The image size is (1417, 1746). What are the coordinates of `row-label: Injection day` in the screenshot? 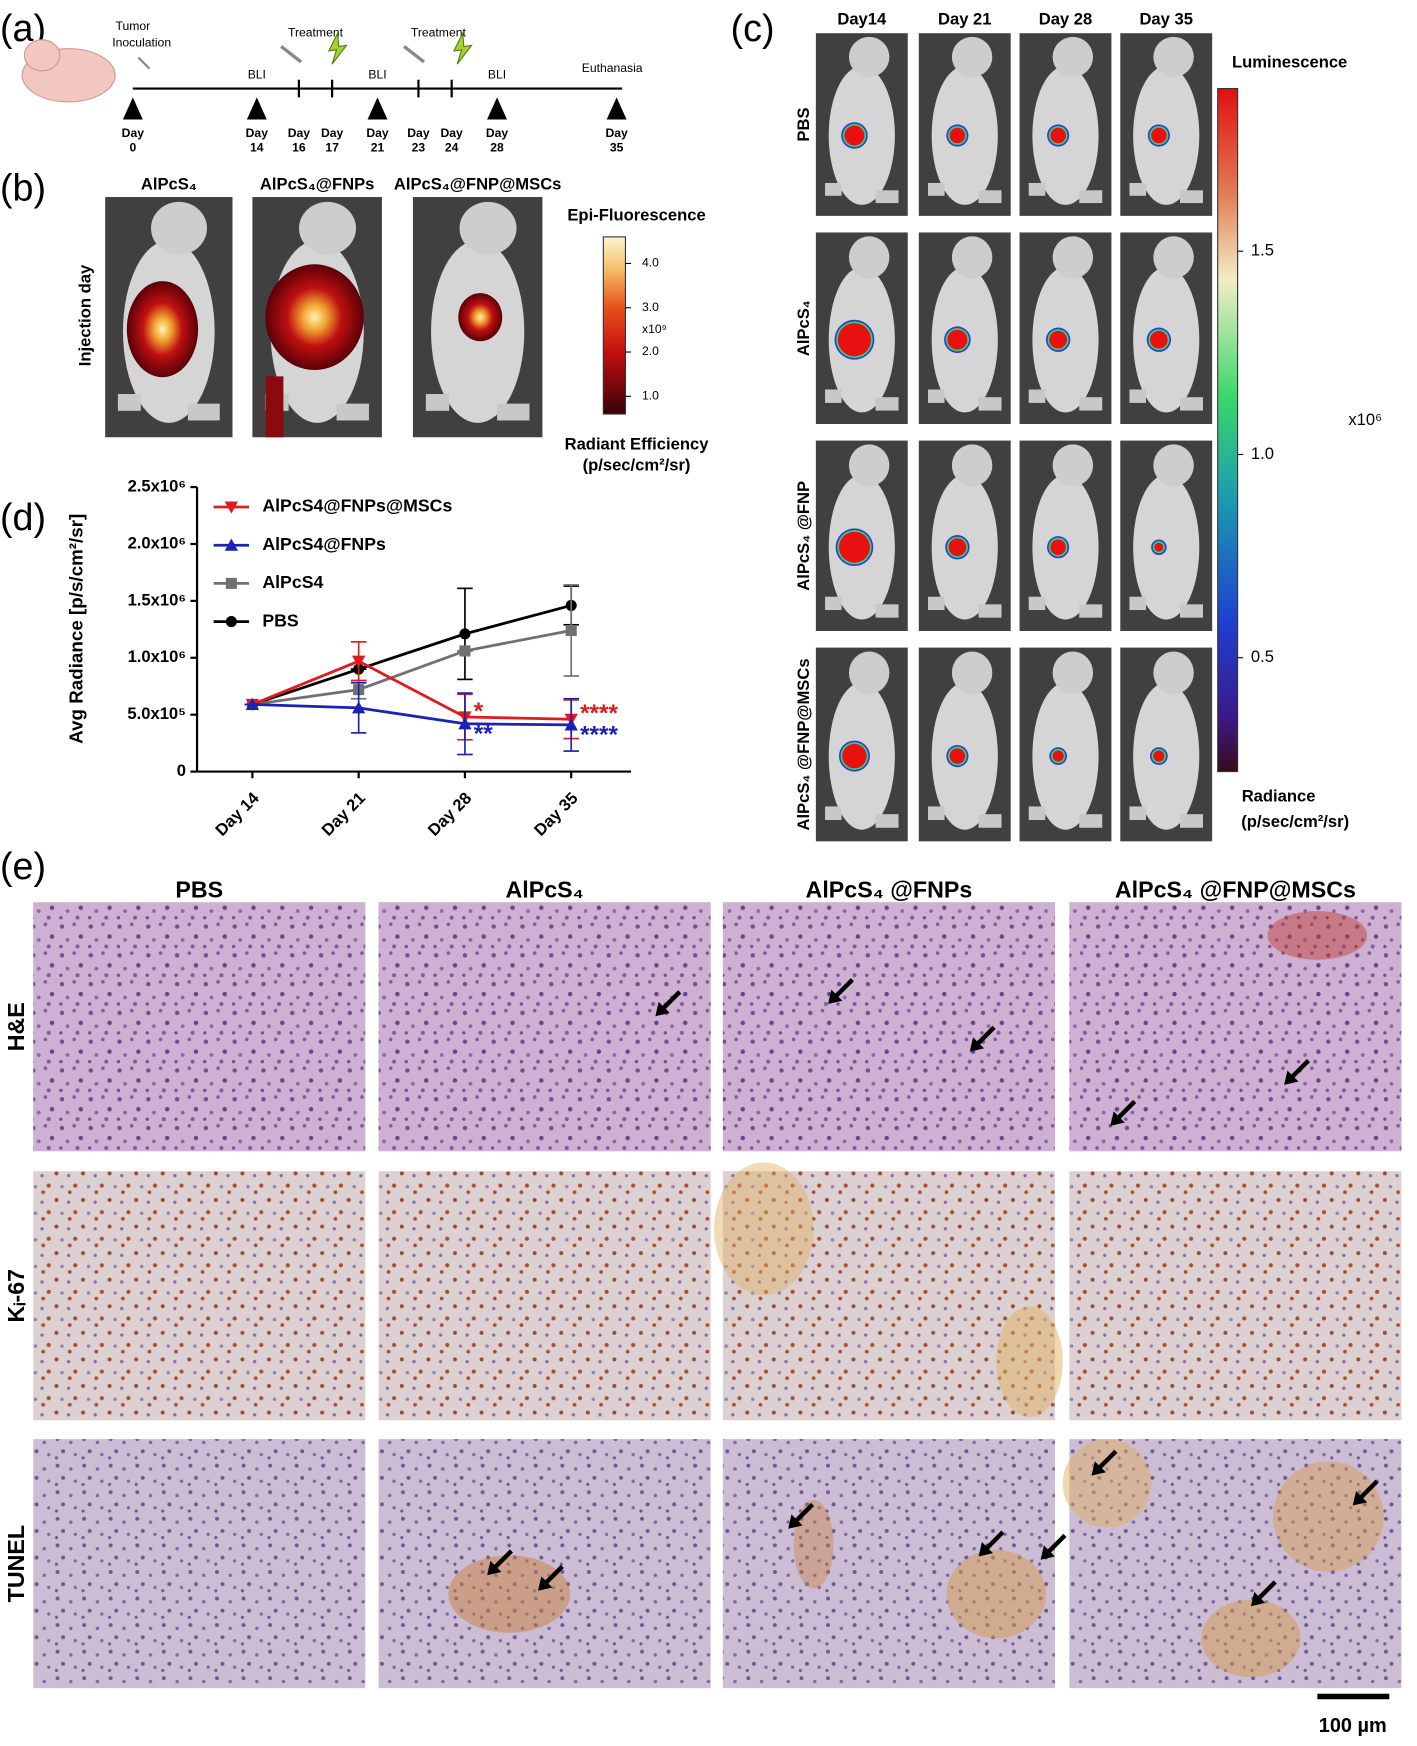 It's located at (85, 315).